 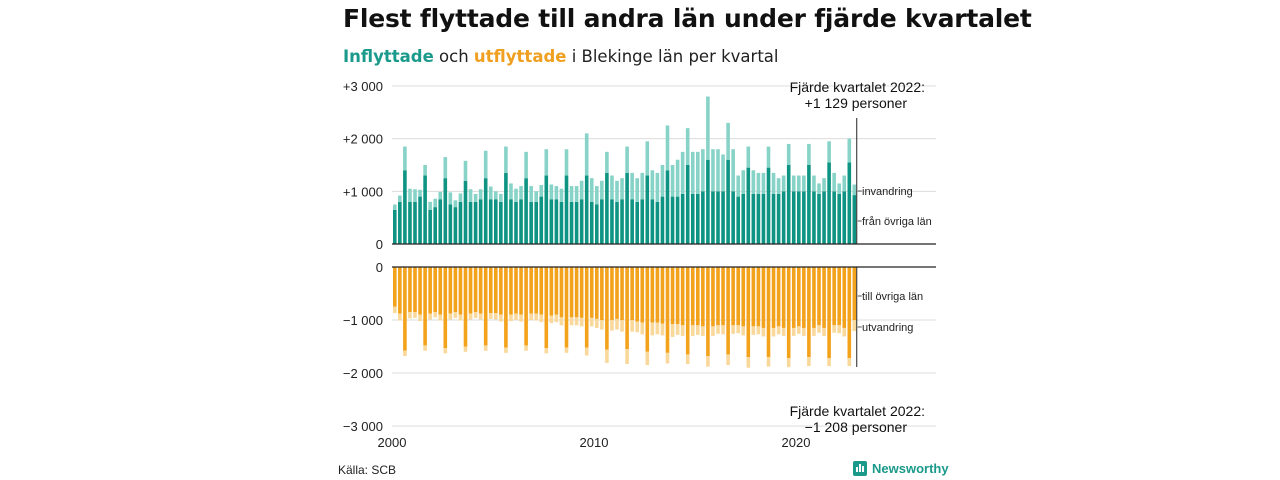 I want to click on x-tick-label: 2020, so click(x=796, y=442).